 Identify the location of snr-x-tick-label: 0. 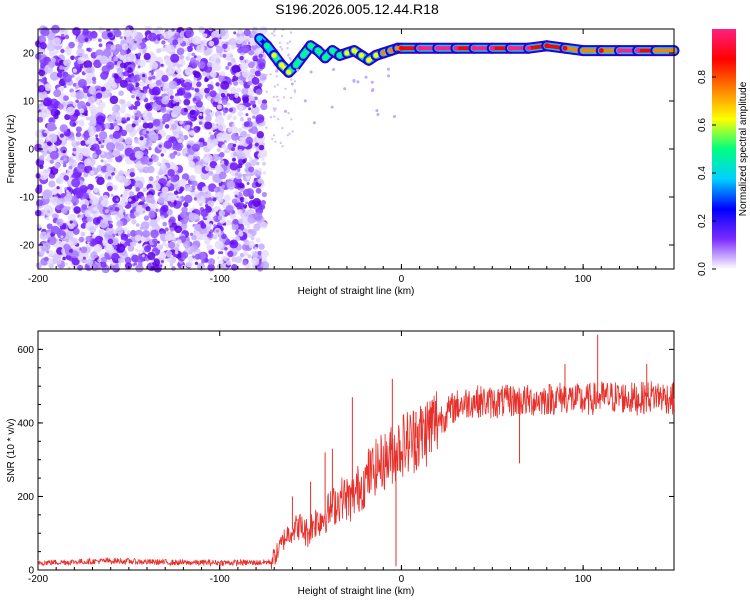
(402, 579).